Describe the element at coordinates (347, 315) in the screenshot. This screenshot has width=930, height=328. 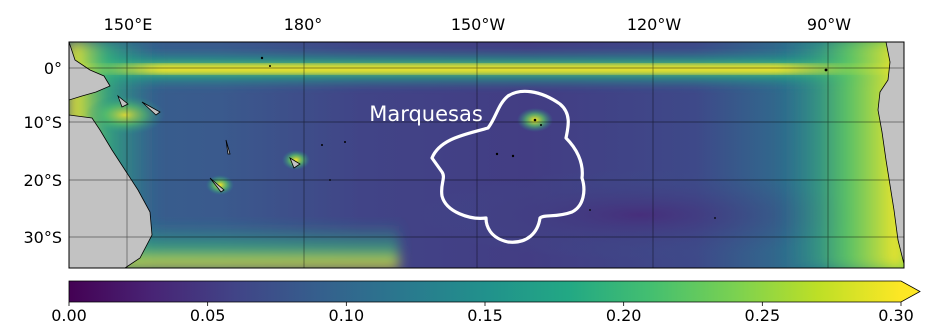
I see `colorbar-tick-label: 0.10` at that location.